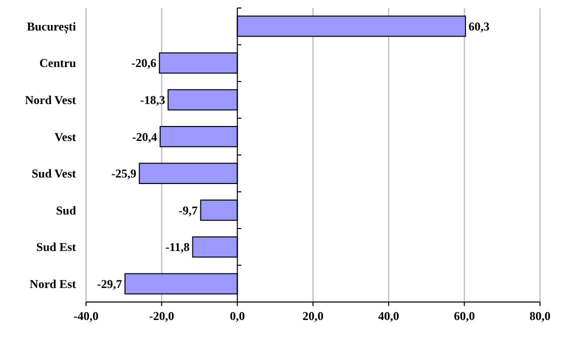 The width and height of the screenshot is (567, 348). What do you see at coordinates (389, 316) in the screenshot?
I see `x-tick-label: 40,0` at bounding box center [389, 316].